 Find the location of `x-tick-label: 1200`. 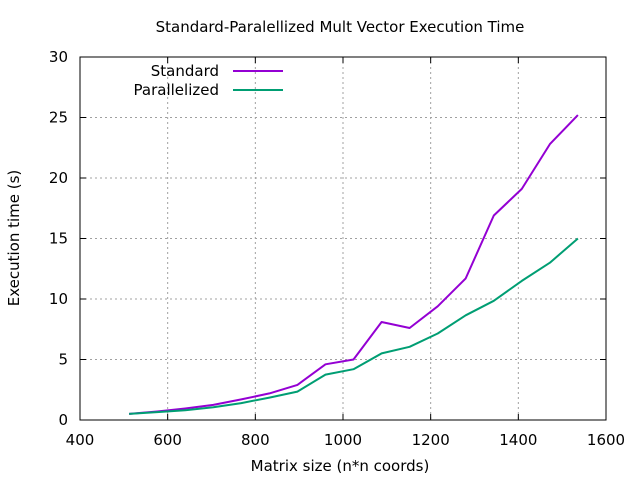

x-tick-label: 1200 is located at coordinates (431, 440).